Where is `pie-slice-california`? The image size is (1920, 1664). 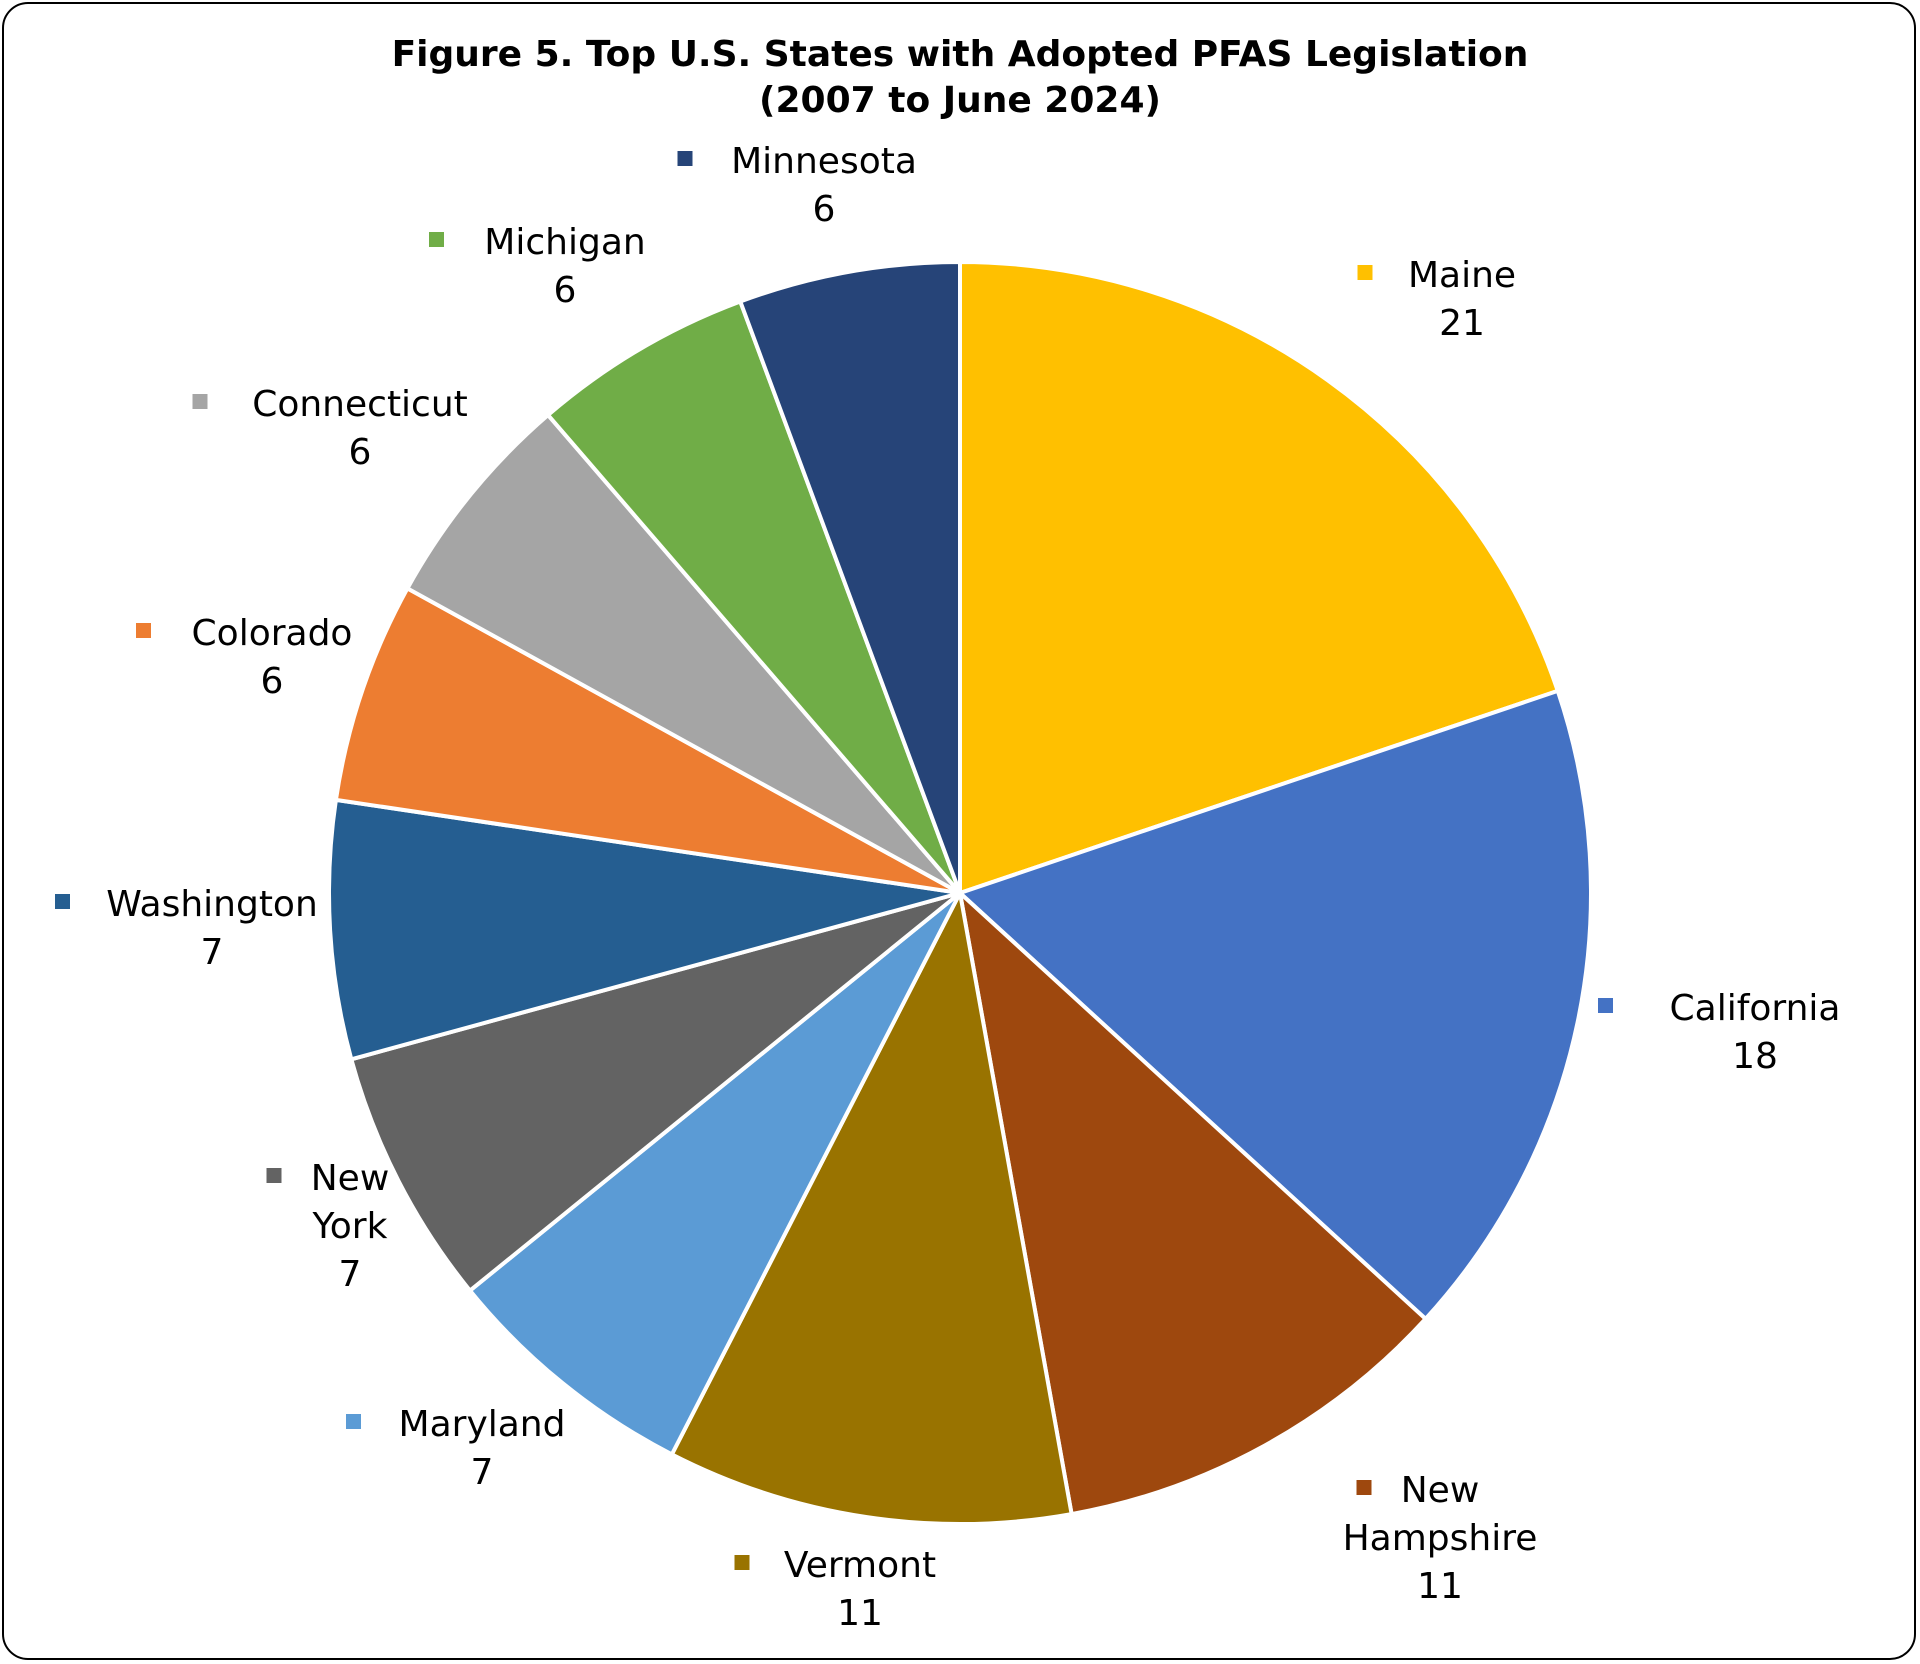 pie-slice-california is located at coordinates (1275, 1004).